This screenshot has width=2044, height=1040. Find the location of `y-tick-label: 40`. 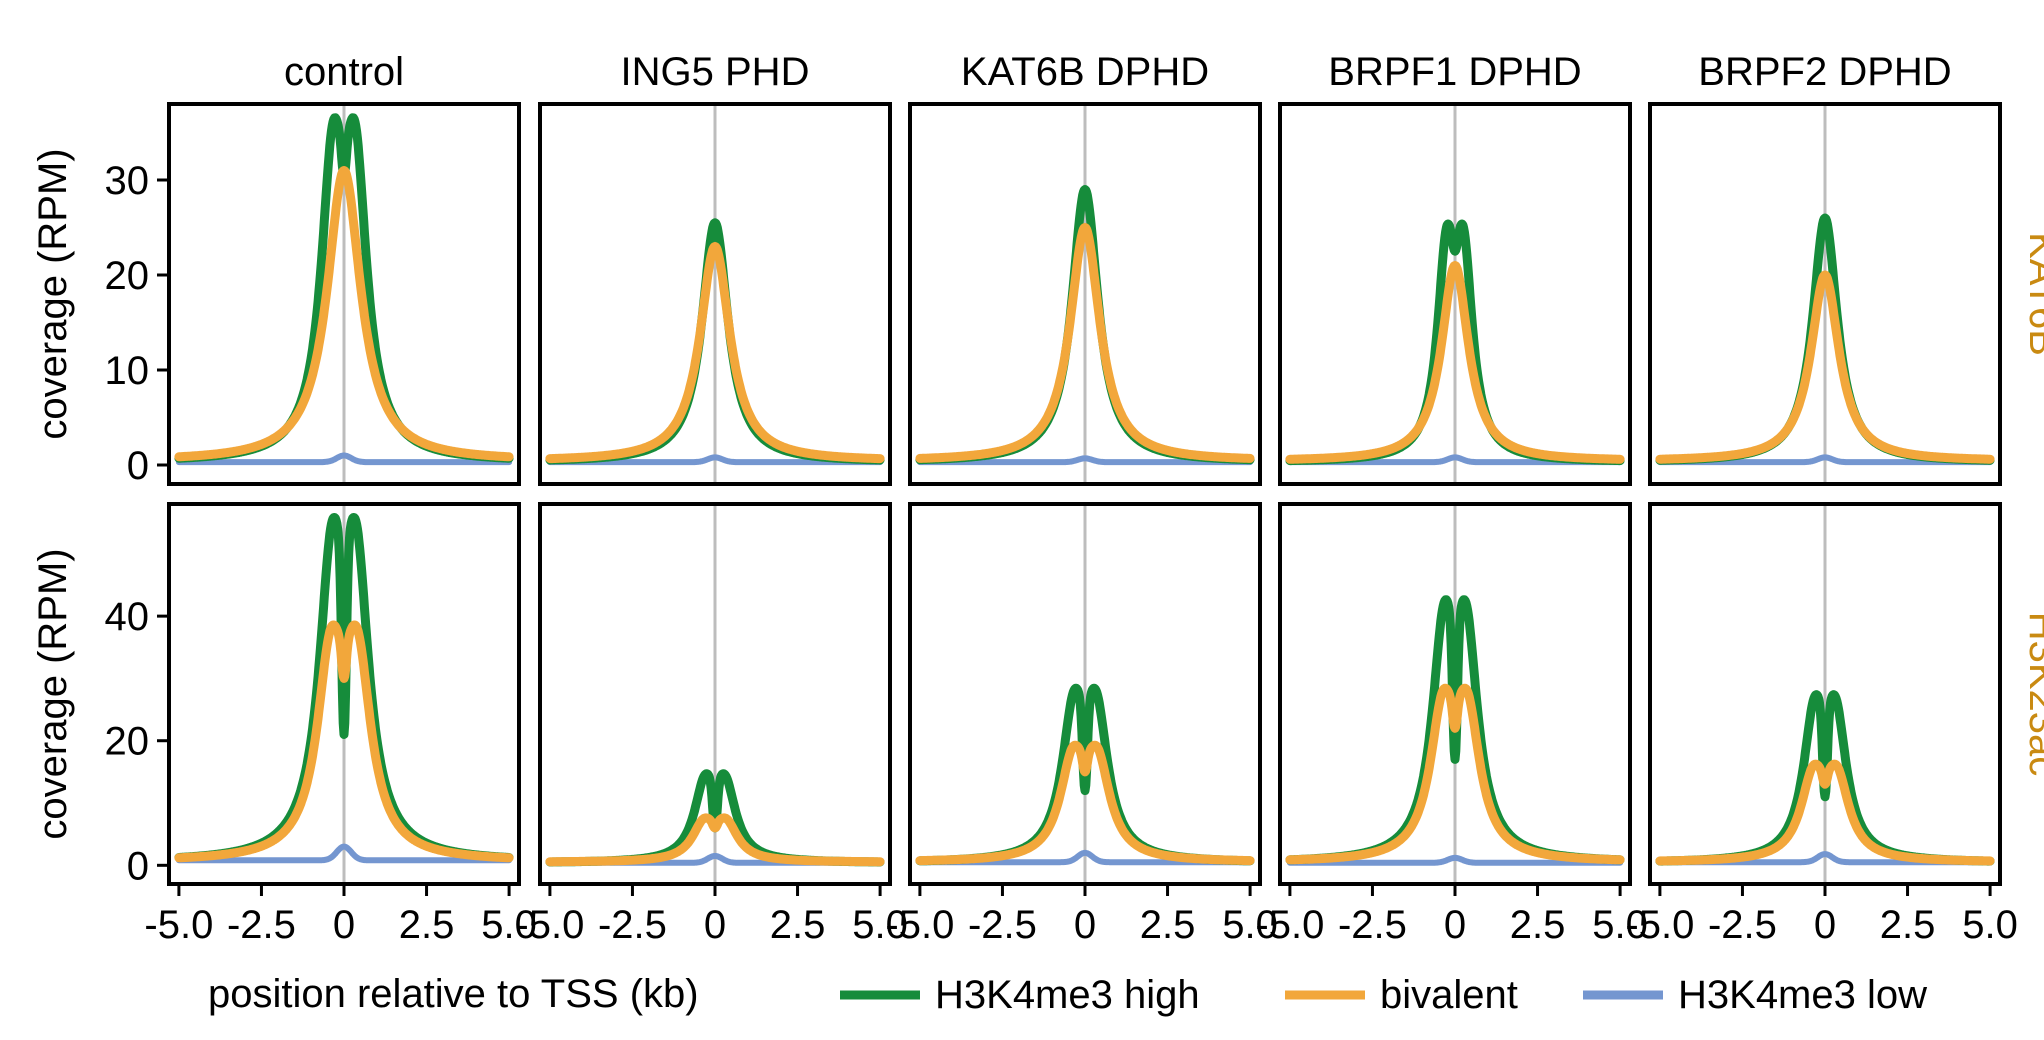

y-tick-label: 40 is located at coordinates (127, 617).